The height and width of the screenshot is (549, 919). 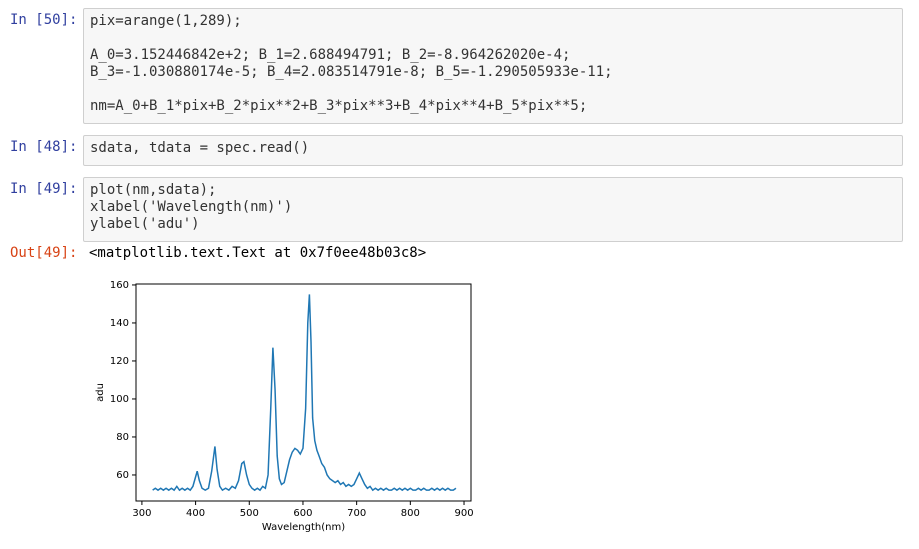 What do you see at coordinates (100, 392) in the screenshot?
I see `y-axis-label: adu` at bounding box center [100, 392].